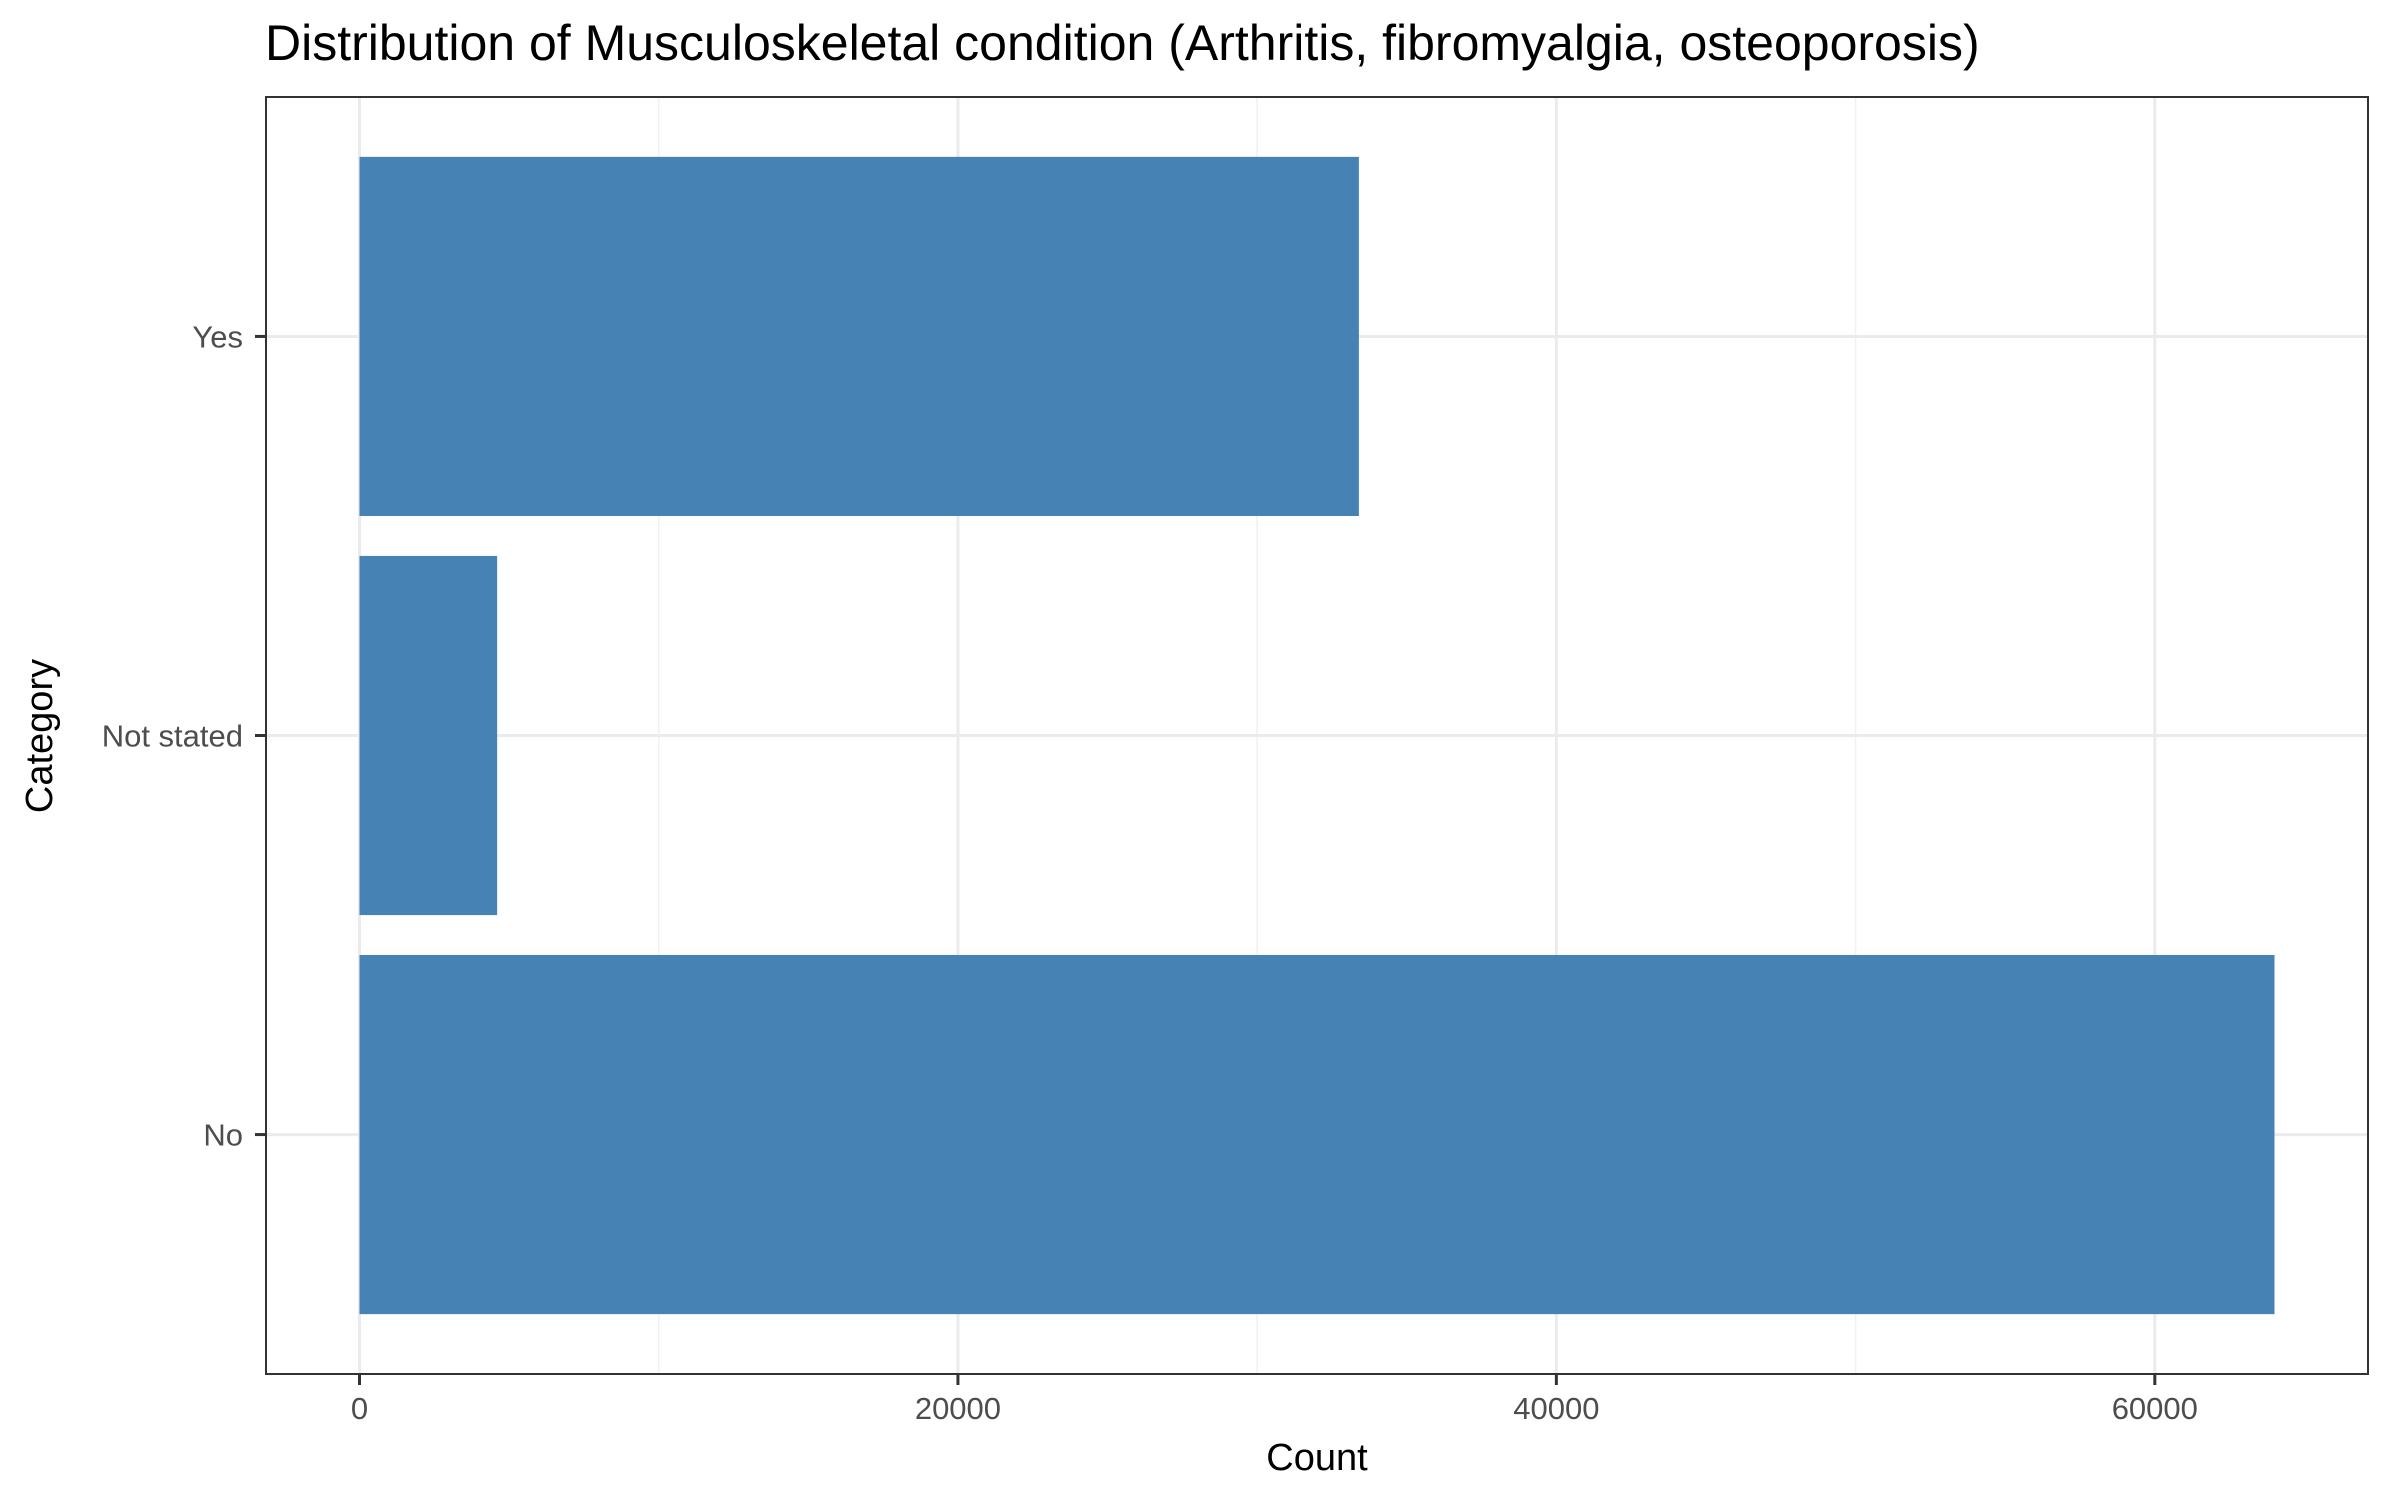 This screenshot has width=2400, height=1500. Describe the element at coordinates (172, 736) in the screenshot. I see `y-tick-label: Not stated` at that location.